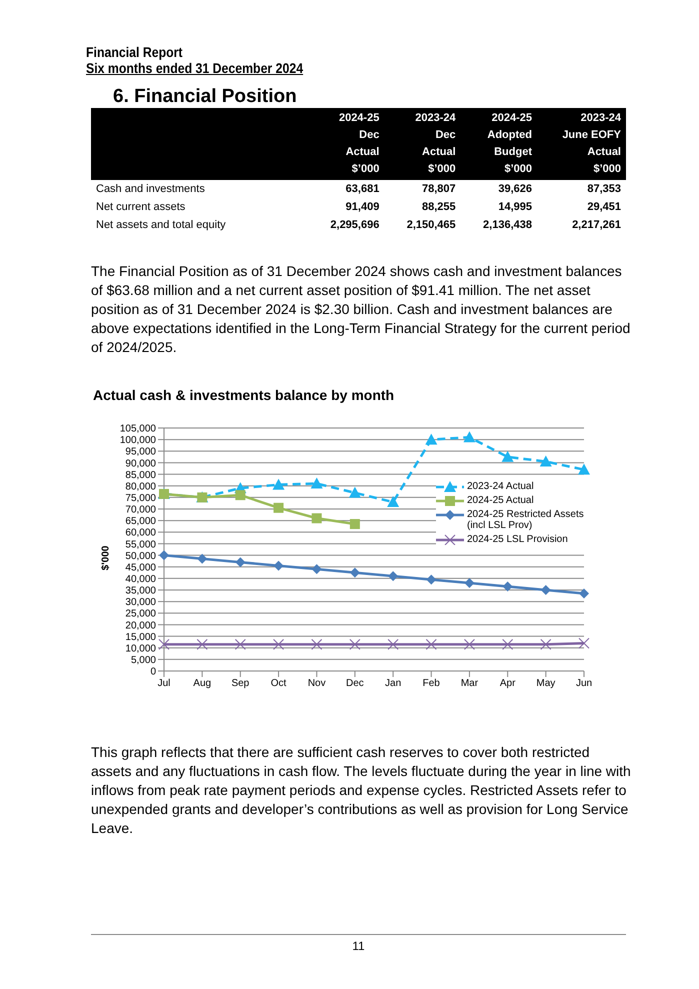 Image resolution: width=699 pixels, height=989 pixels. What do you see at coordinates (361, 790) in the screenshot?
I see `text: This graph reflects that there are sufficient cash reserves to cover both restricted assets and any fluctuations in cash flow. The levels fluctuate during the year in line with inflows from peak rate payment periods and expense cycles. Restricted Assets refer to unexpended grants and developer’s contributions as well as provision for Long Service Leave.` at bounding box center [361, 790].